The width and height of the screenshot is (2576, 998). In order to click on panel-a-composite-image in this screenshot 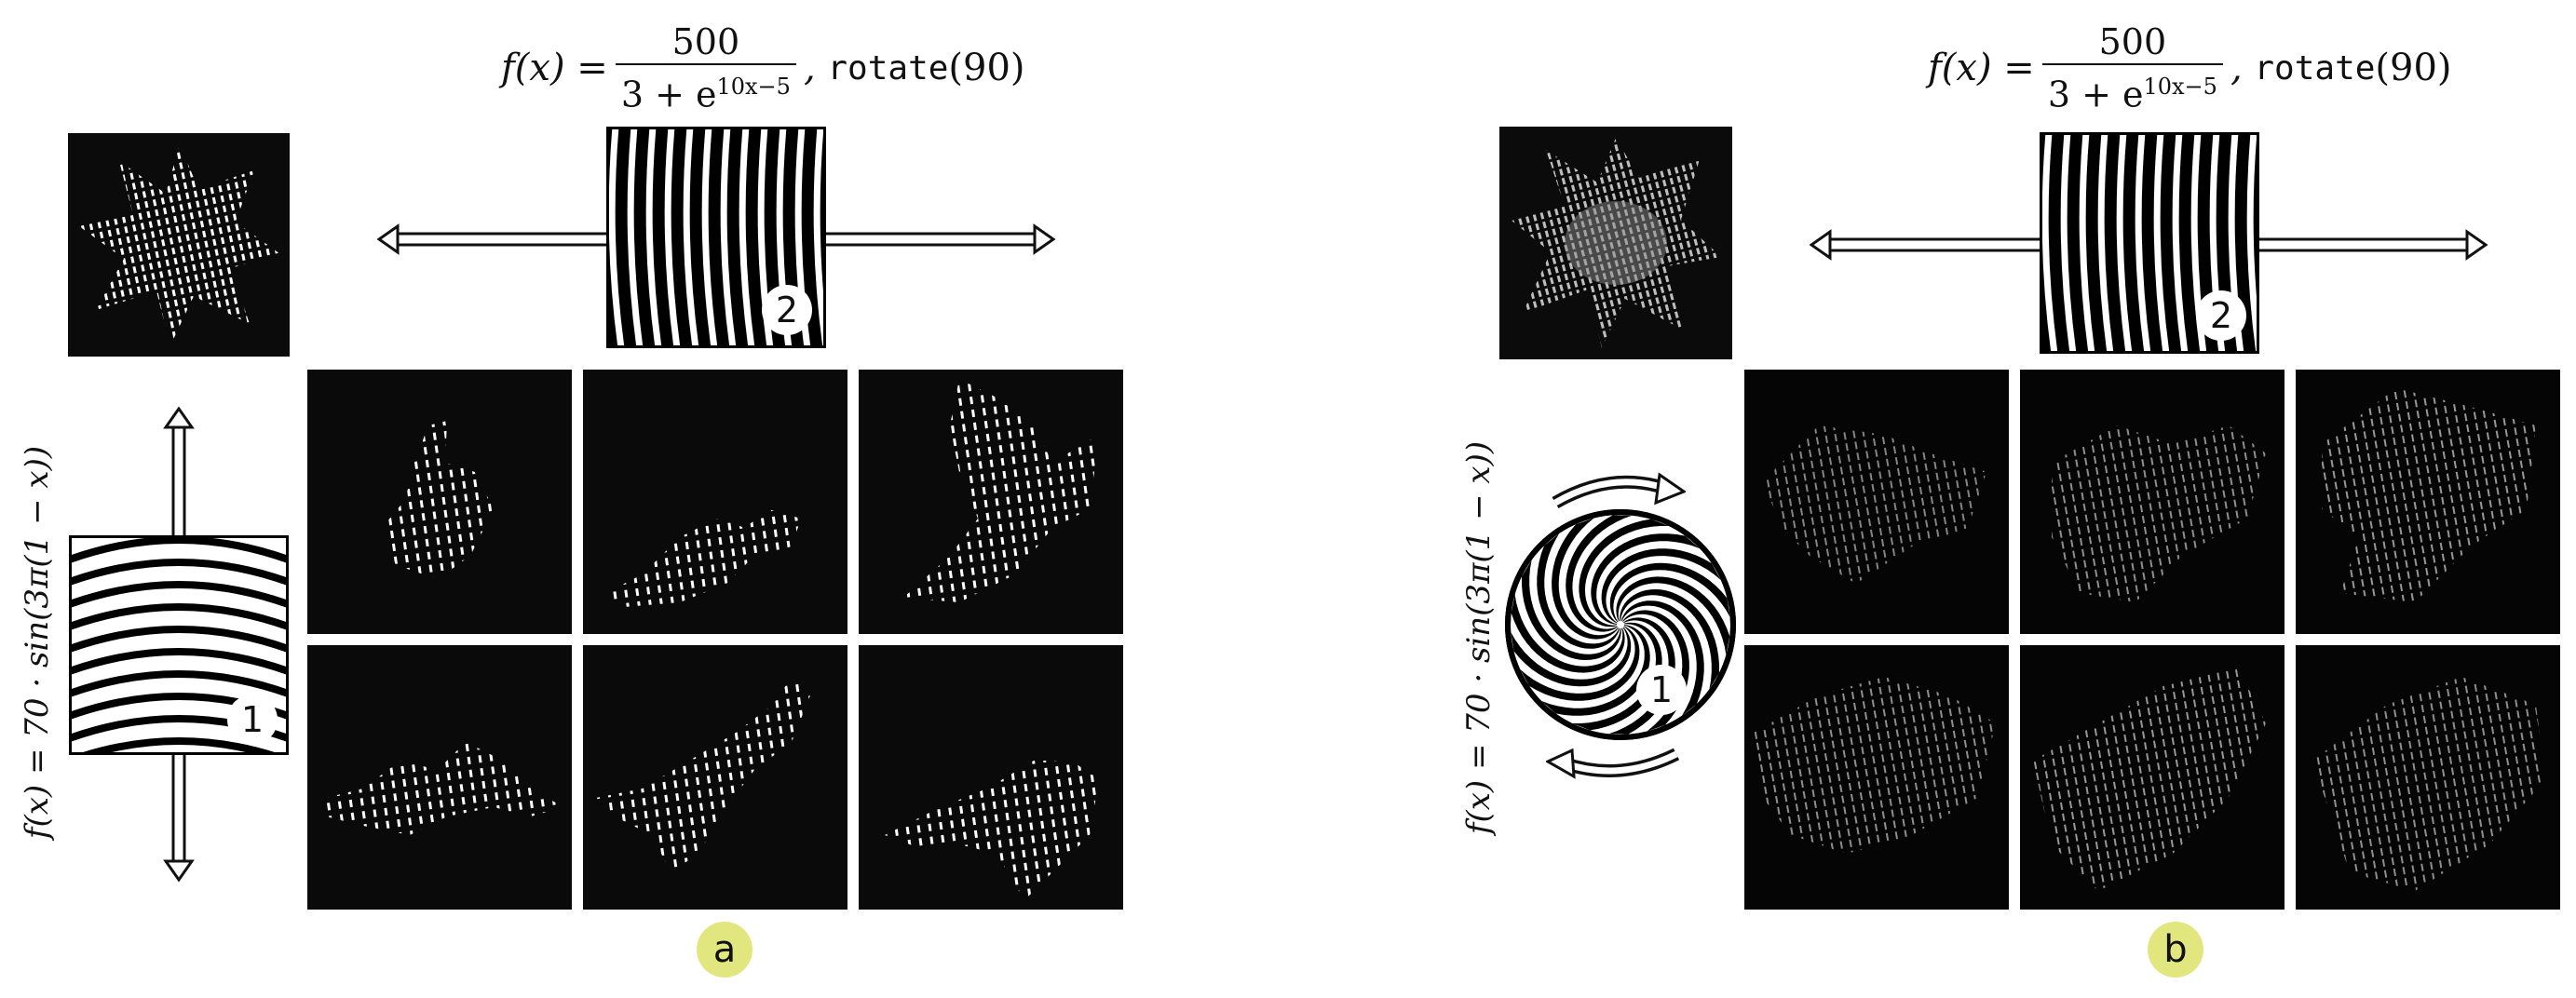, I will do `click(179, 245)`.